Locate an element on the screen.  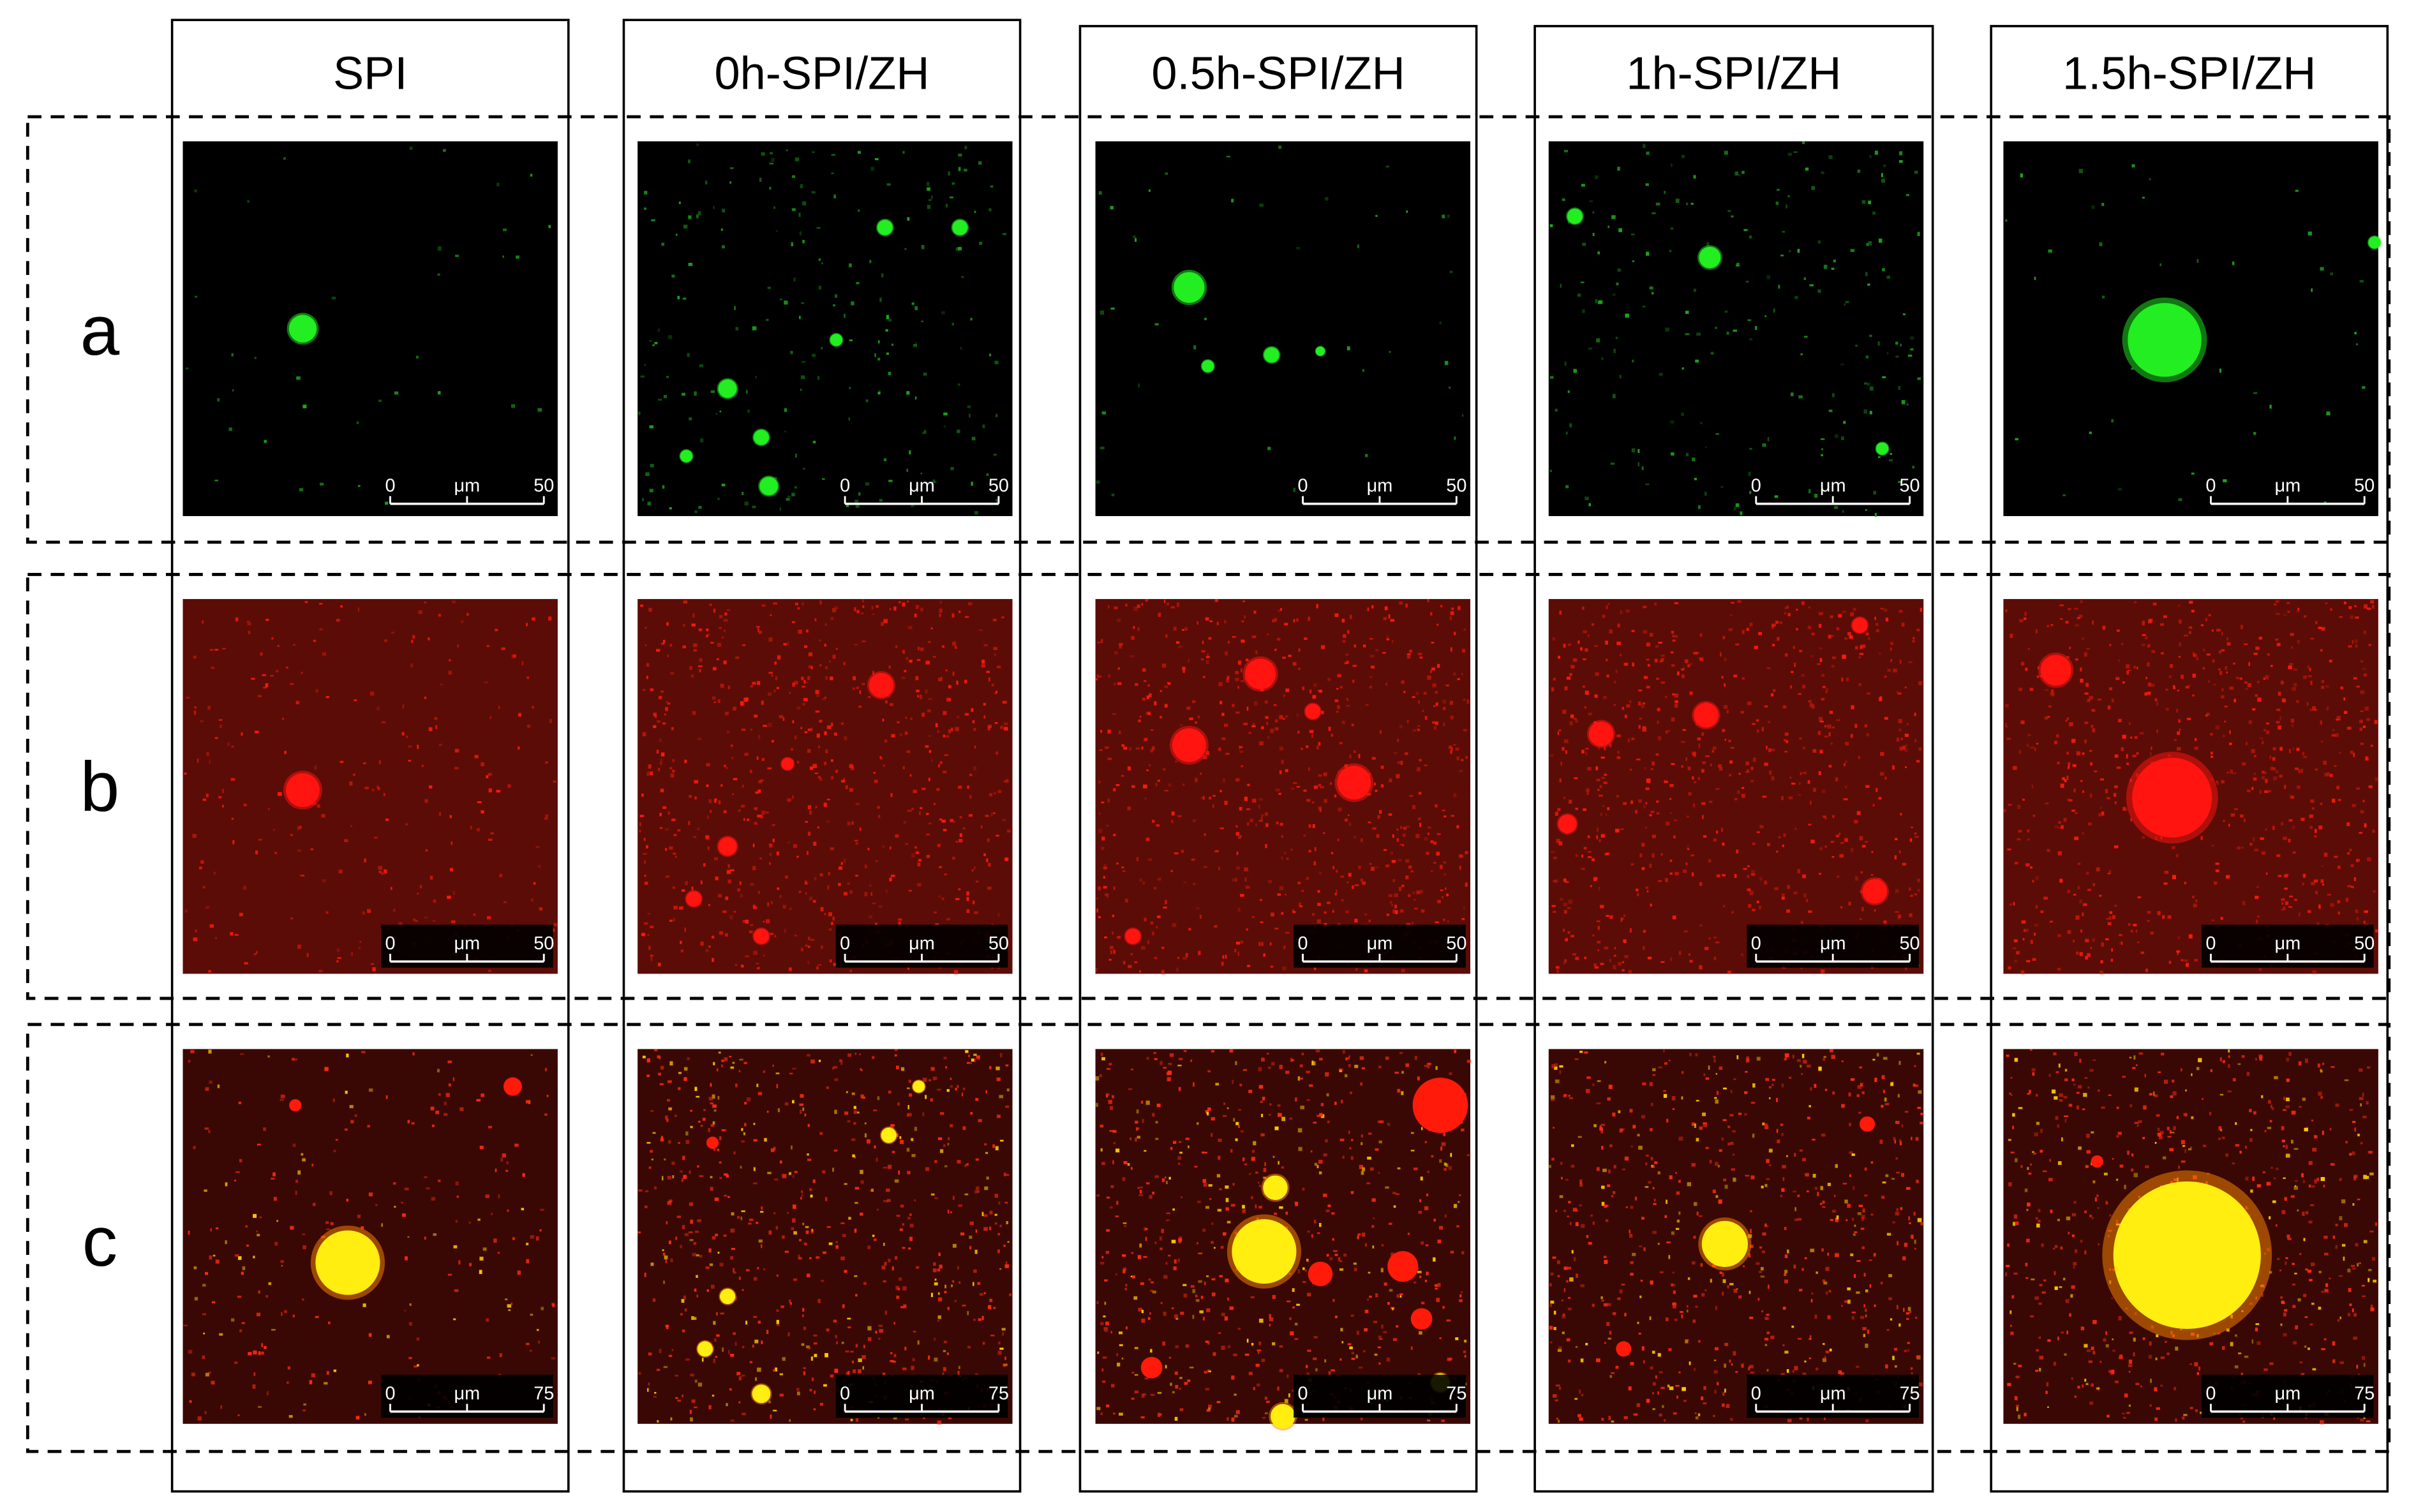
column-header: SPI is located at coordinates (370, 74).